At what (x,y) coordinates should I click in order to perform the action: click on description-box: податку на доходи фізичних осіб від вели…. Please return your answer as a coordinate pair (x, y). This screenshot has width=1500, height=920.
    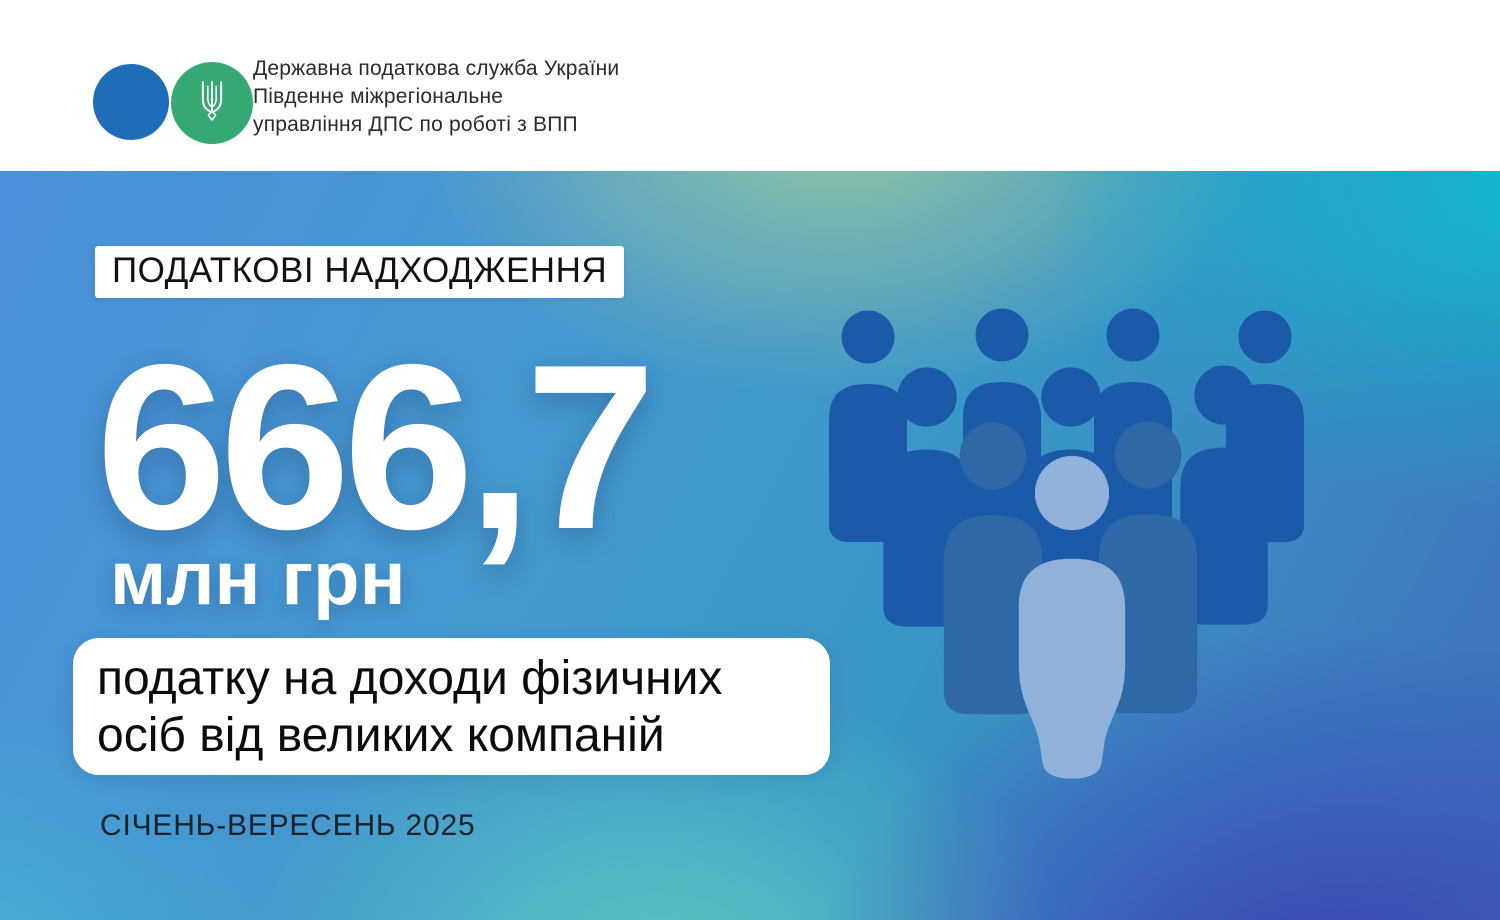
    Looking at the image, I should click on (451, 706).